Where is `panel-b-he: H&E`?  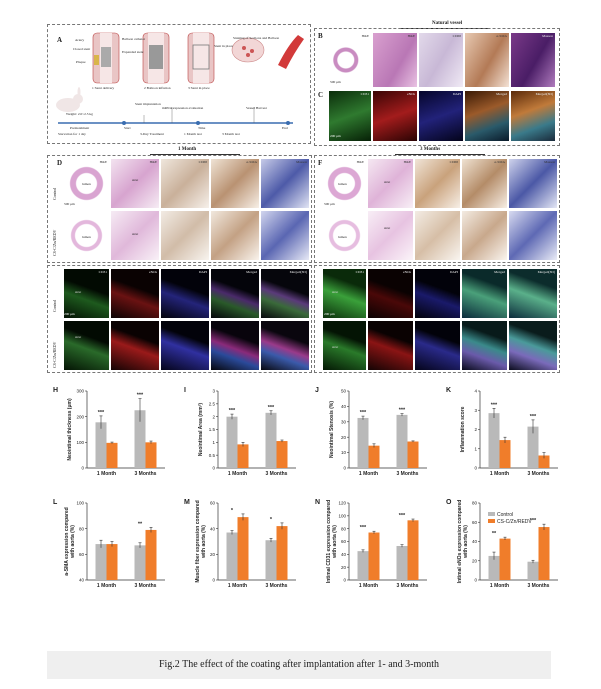
panel-b-he: H&E is located at coordinates (395, 60).